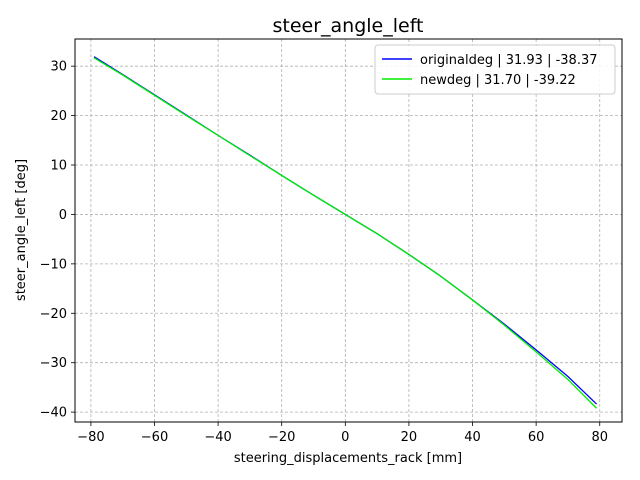 This screenshot has width=640, height=480. I want to click on x-tick-label: −60, so click(154, 437).